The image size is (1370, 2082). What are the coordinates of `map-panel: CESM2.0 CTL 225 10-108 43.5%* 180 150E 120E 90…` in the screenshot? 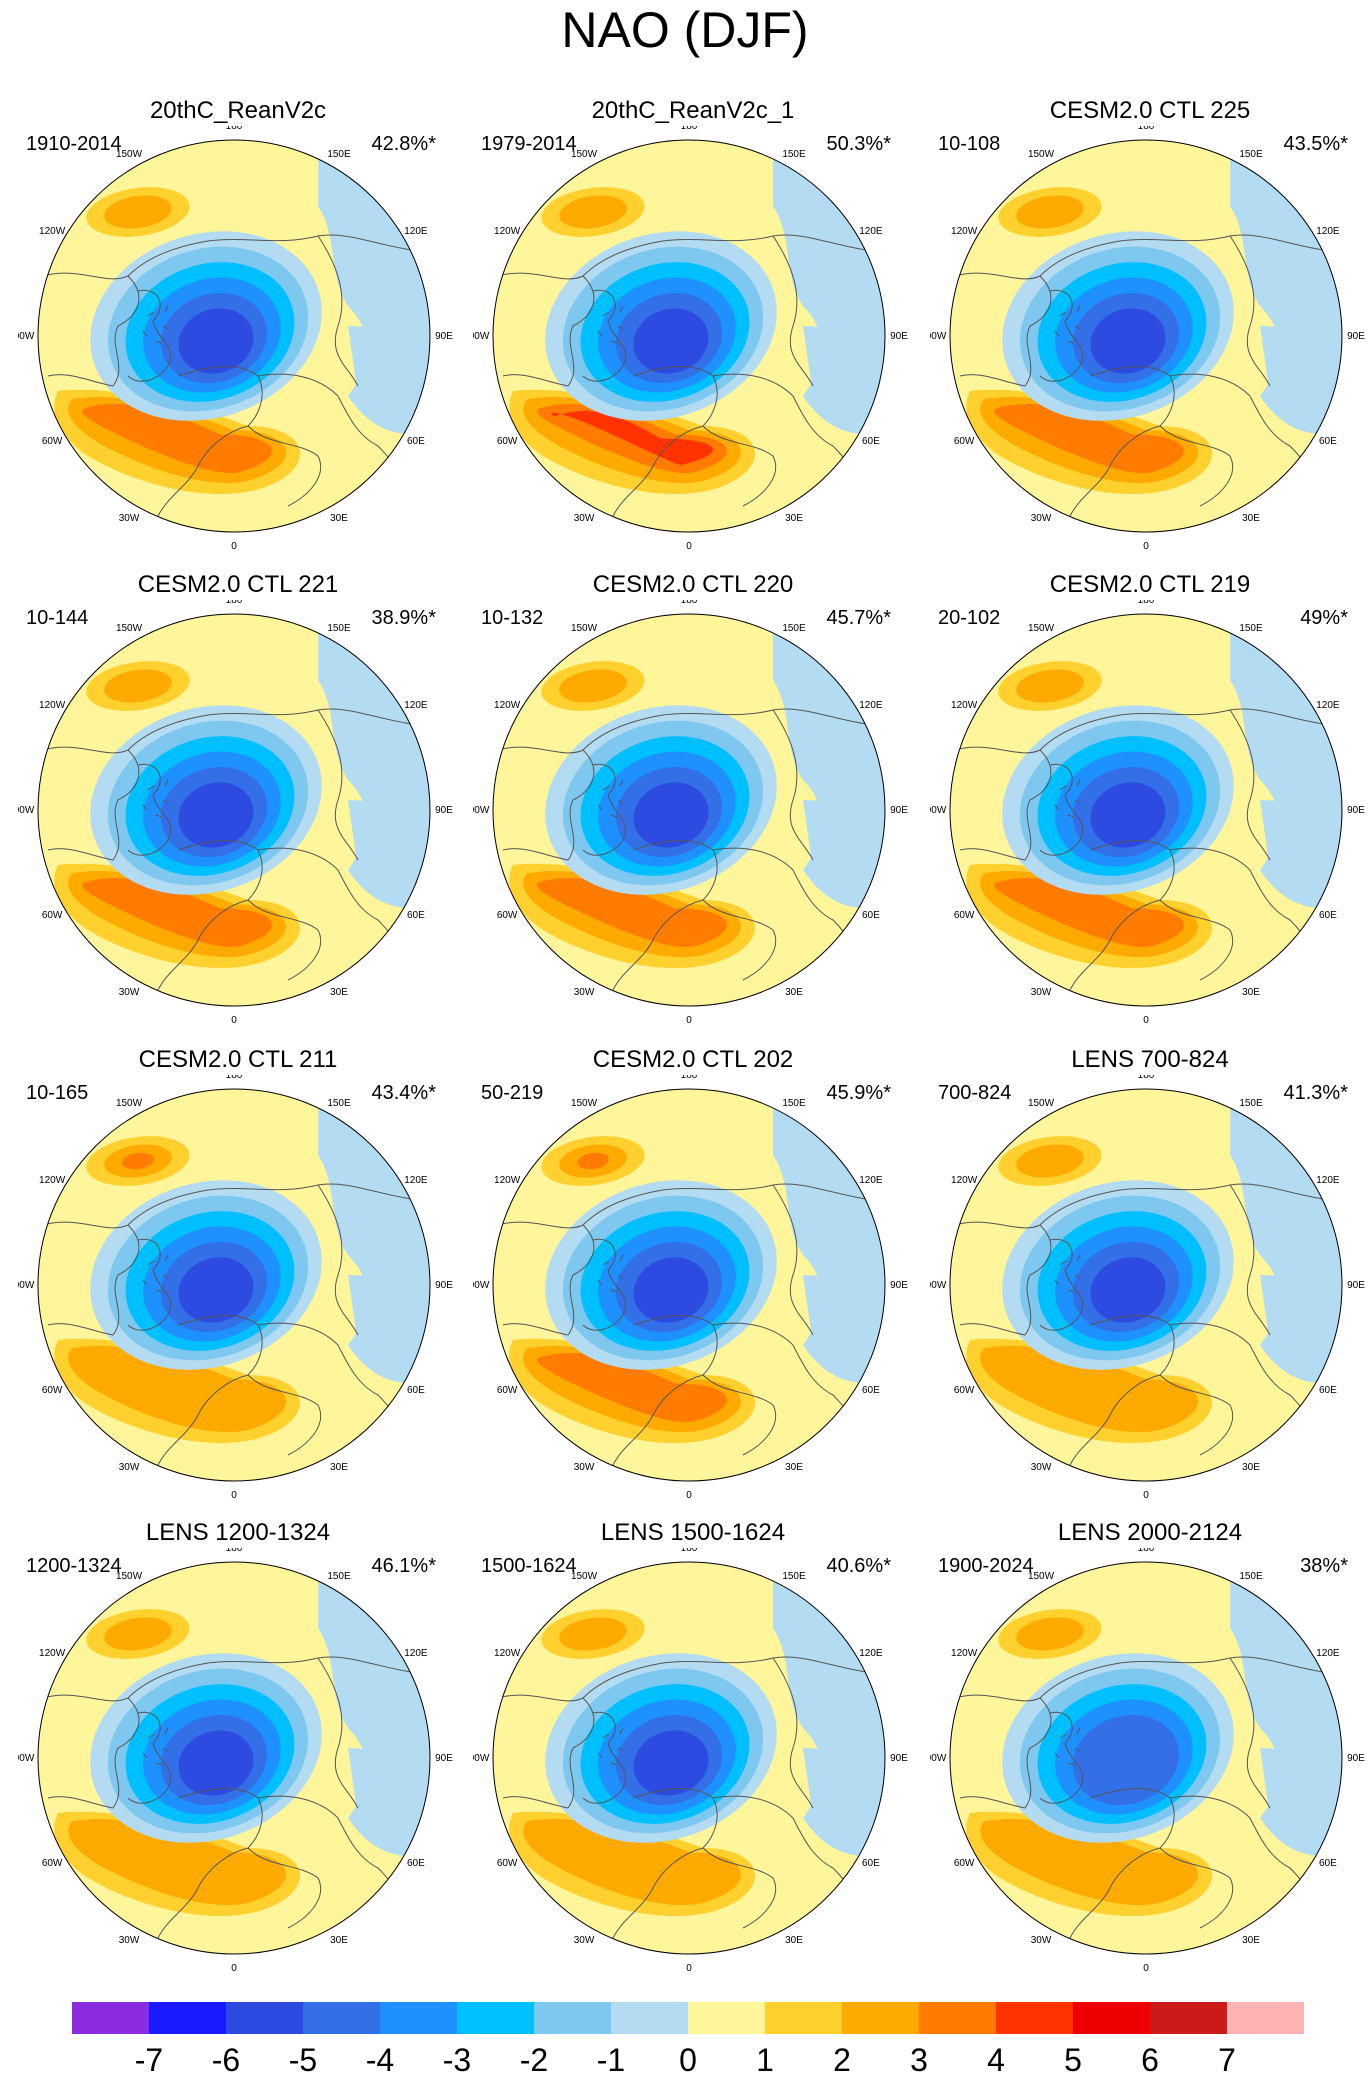 It's located at (1150, 331).